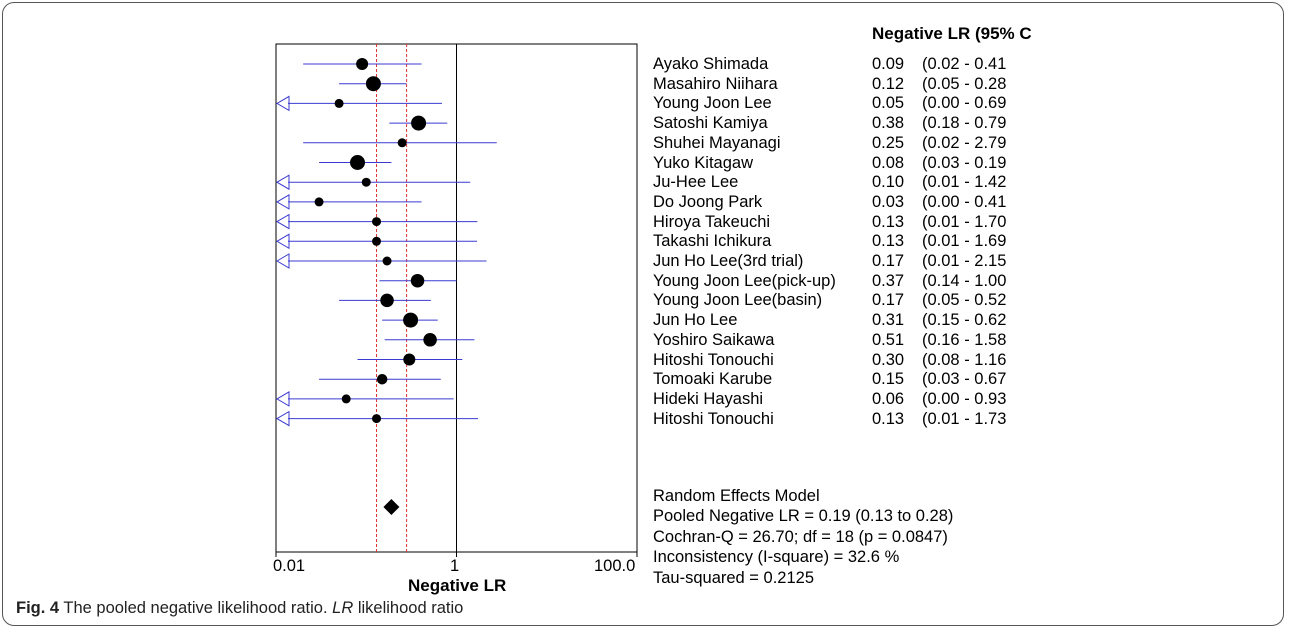  I want to click on study-name: Ju-Hee Lee, so click(696, 182).